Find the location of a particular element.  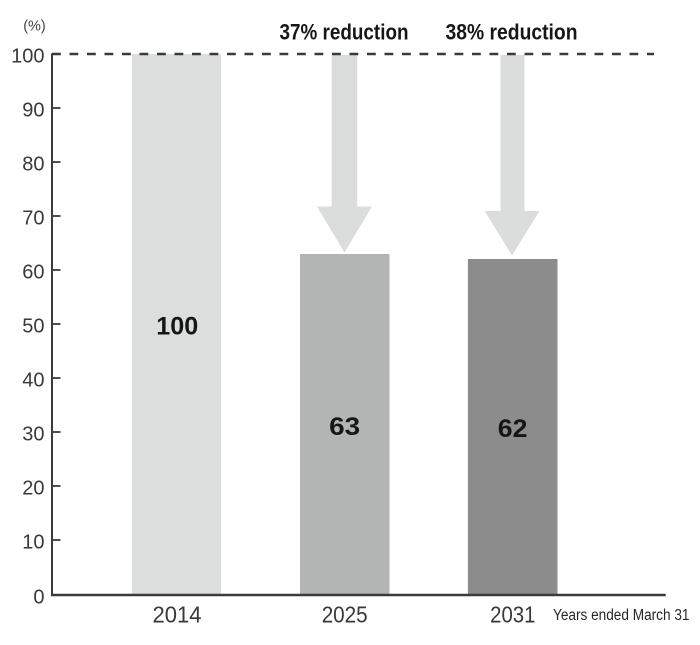

svg-text: 62 is located at coordinates (513, 429).